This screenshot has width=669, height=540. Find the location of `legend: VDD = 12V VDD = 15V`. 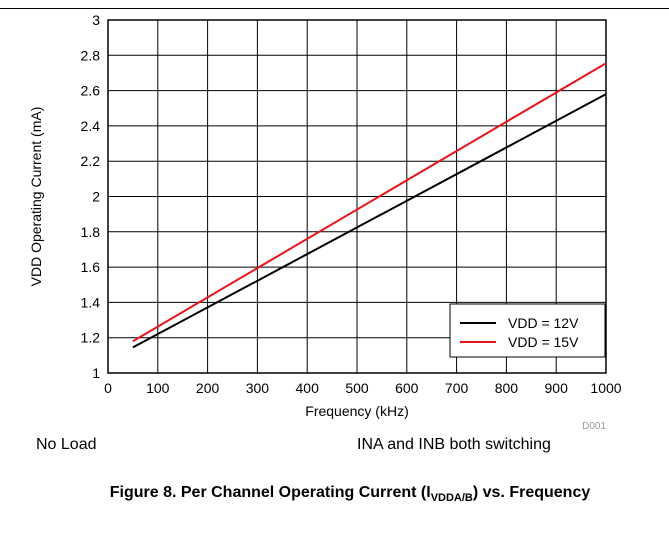

legend: VDD = 12V VDD = 15V is located at coordinates (527, 330).